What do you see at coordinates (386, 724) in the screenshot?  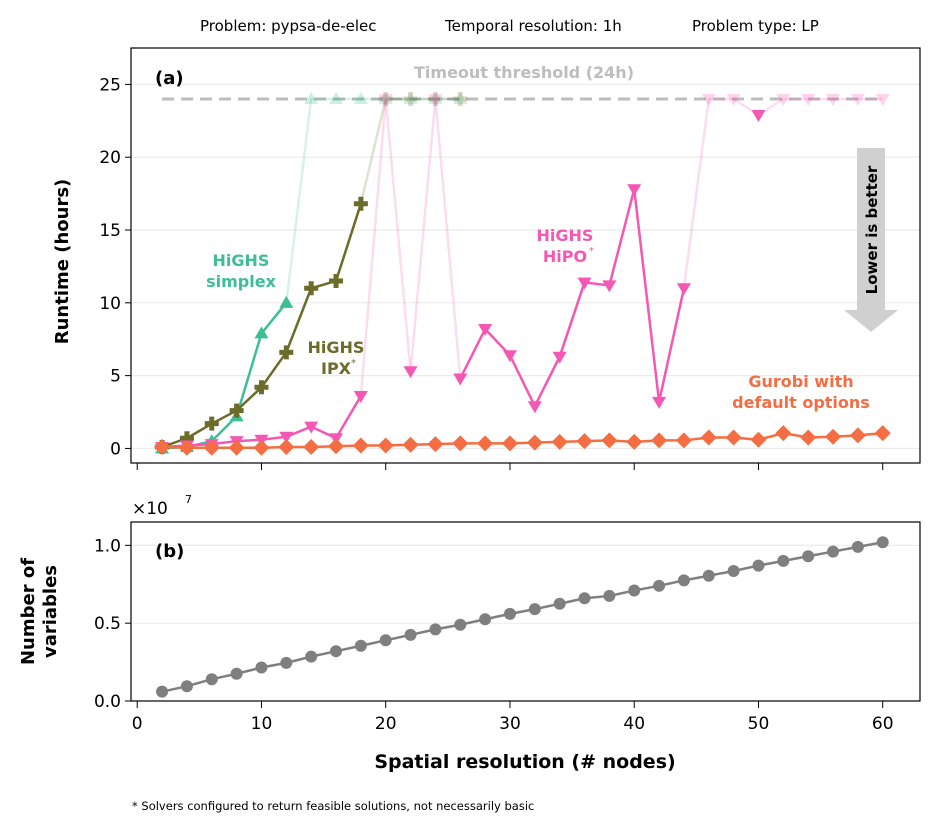 I see `x-tick-label: 20` at bounding box center [386, 724].